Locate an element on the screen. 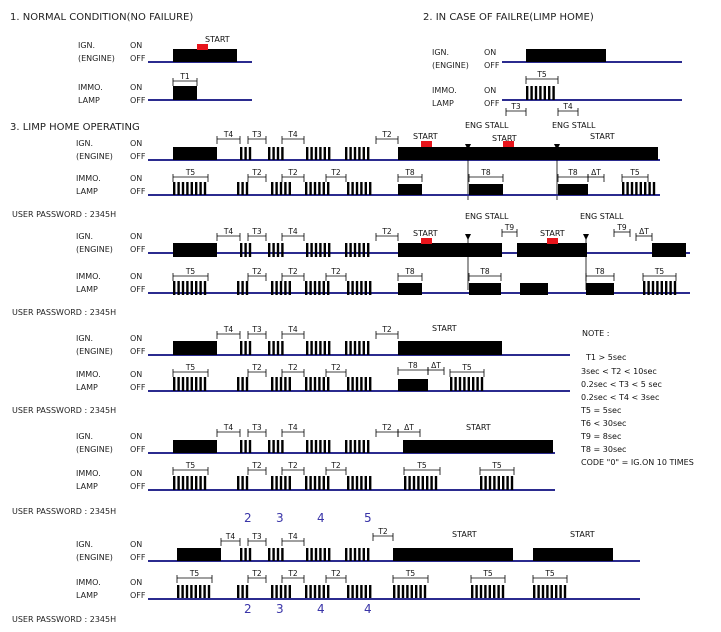  note-line-8: T8 = 30sec is located at coordinates (603, 449).